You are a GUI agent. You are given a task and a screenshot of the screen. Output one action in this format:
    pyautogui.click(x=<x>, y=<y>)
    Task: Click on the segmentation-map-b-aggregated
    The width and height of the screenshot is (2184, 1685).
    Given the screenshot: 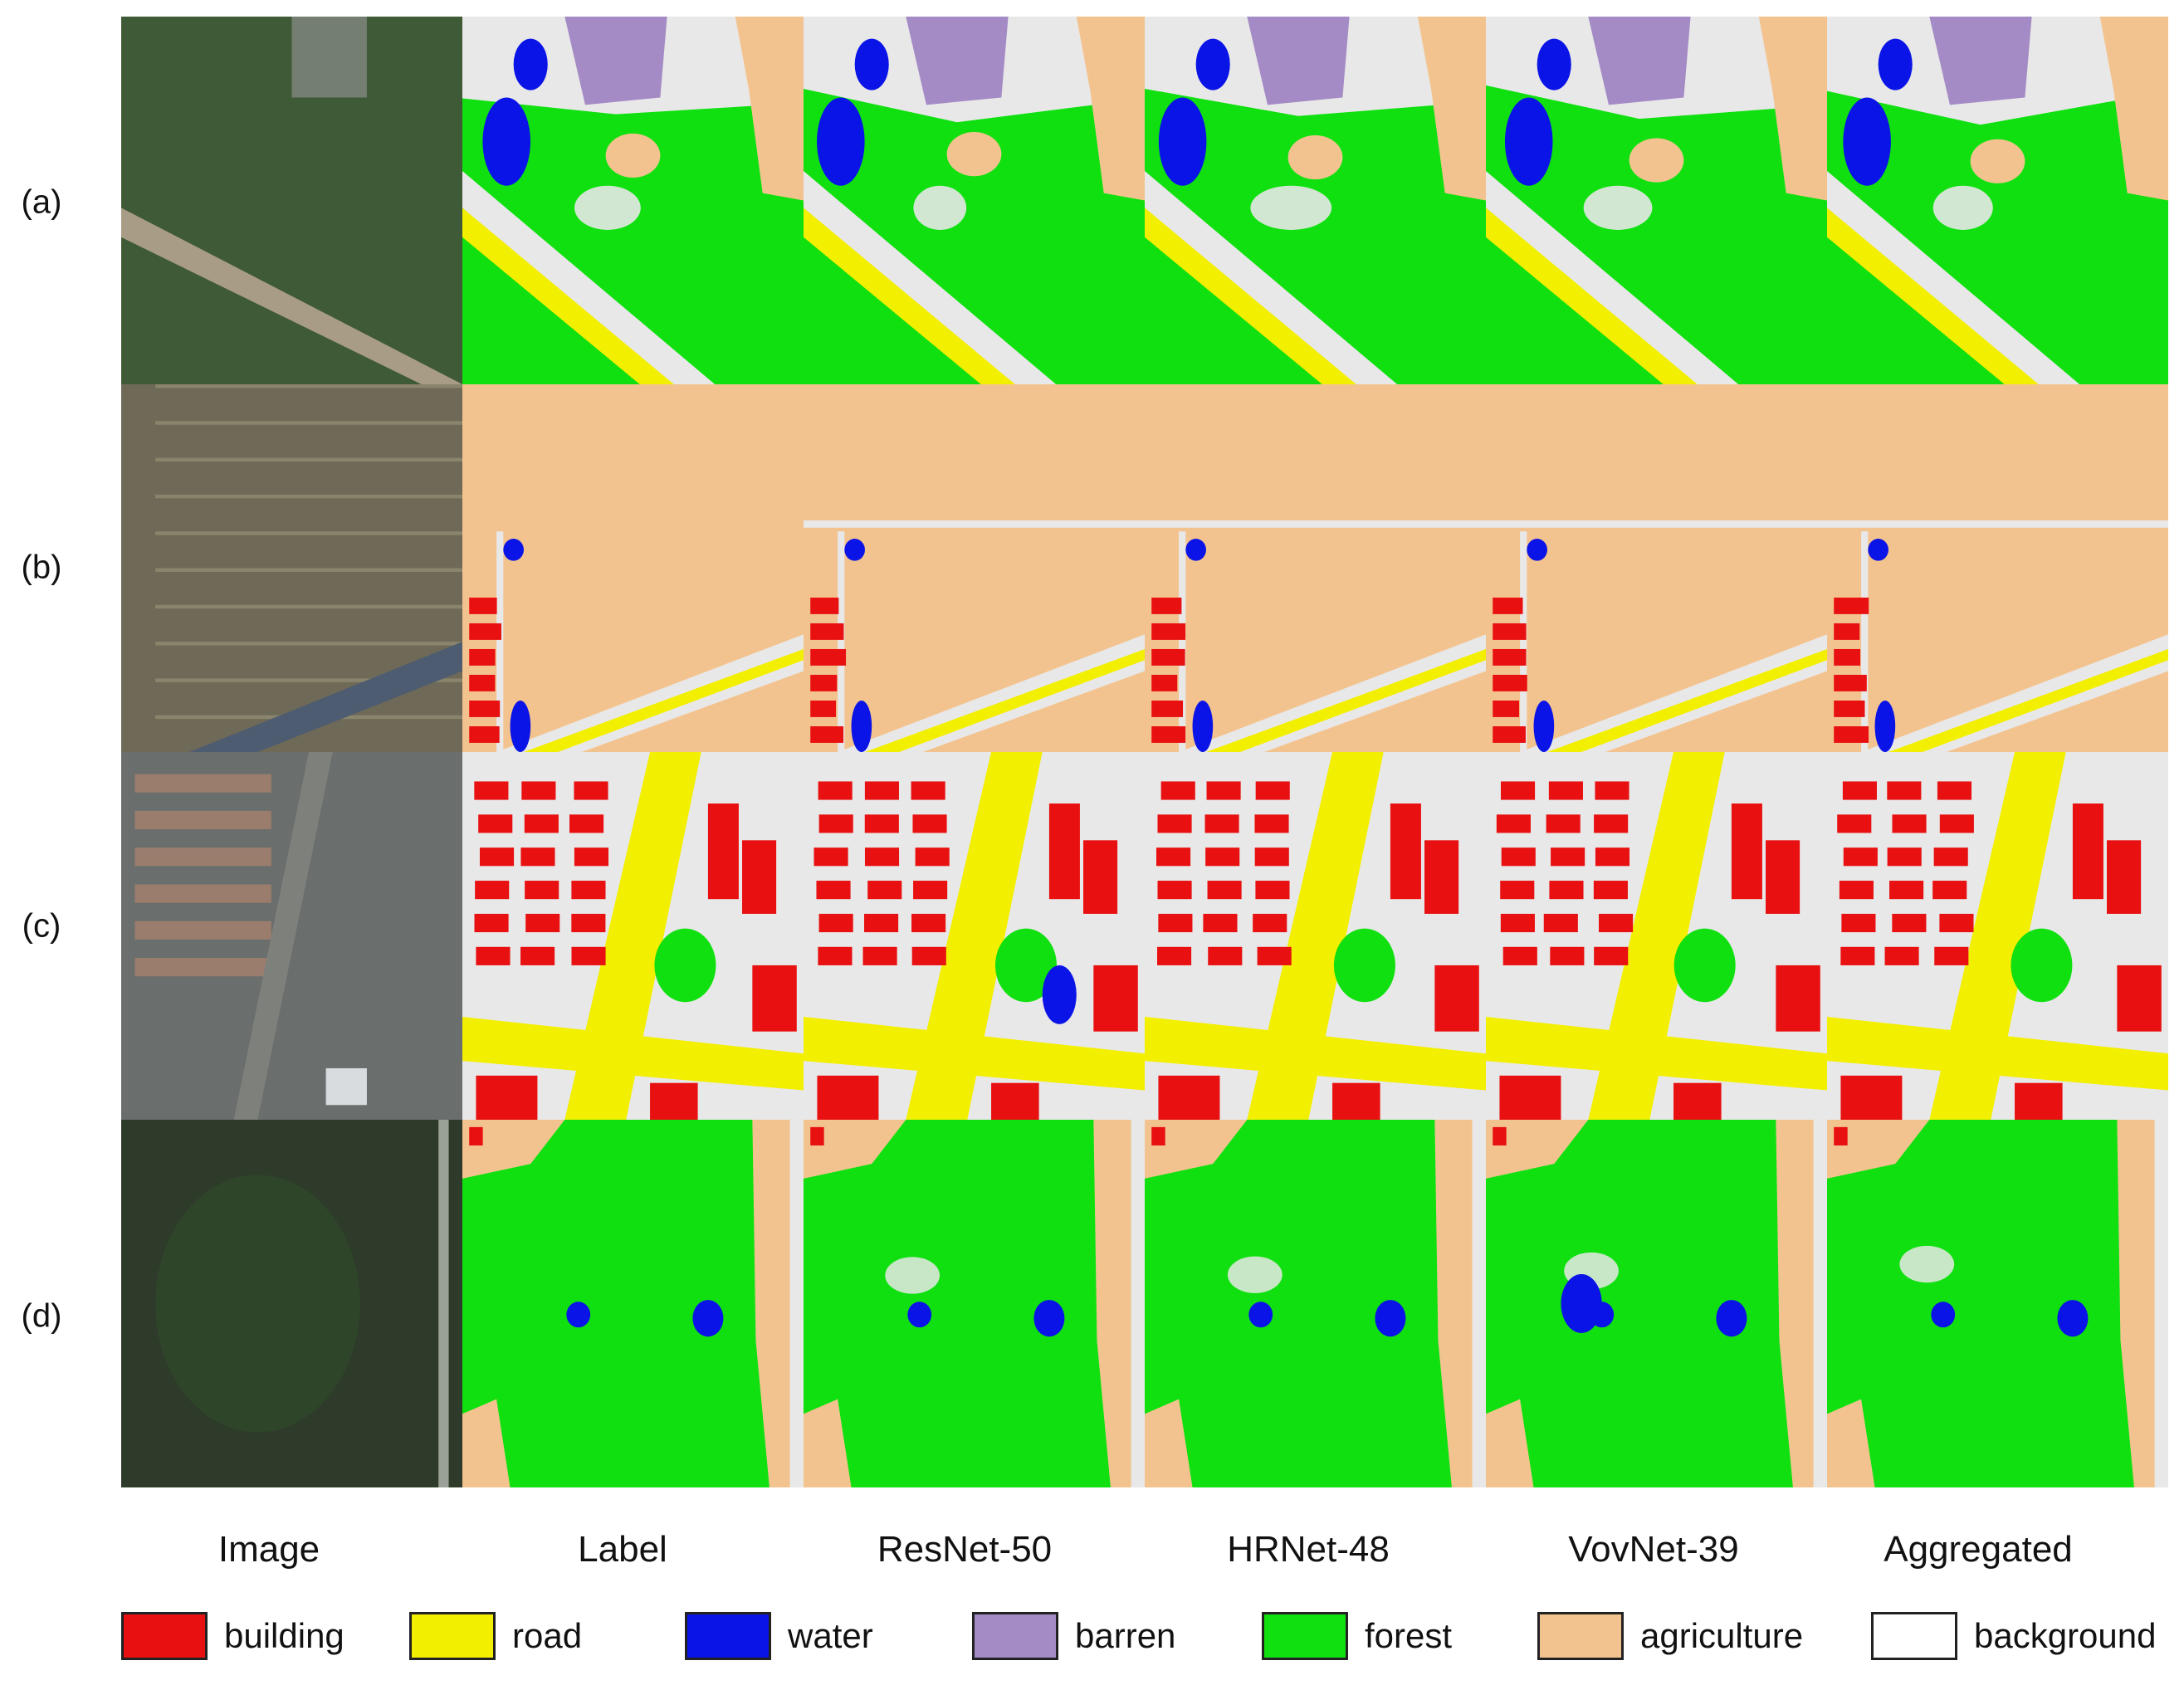 What is the action you would take?
    pyautogui.click(x=1997, y=568)
    